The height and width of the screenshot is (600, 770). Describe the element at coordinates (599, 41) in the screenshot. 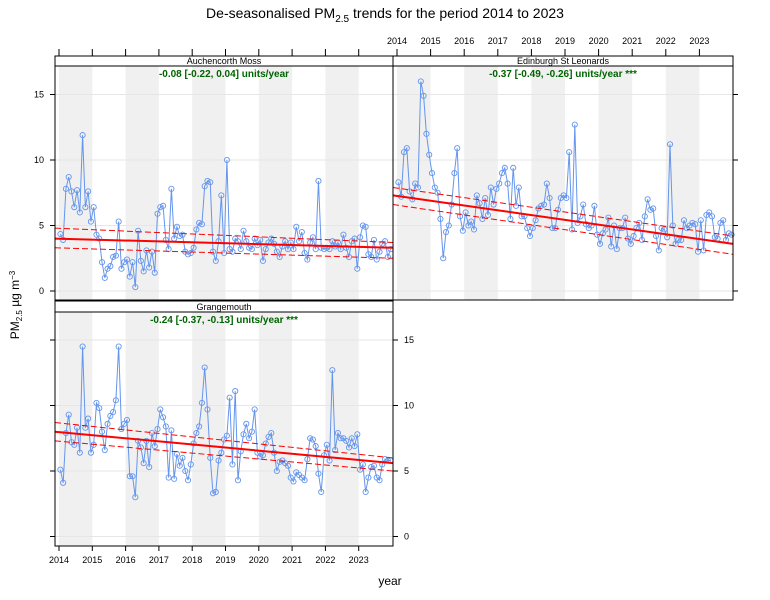

I see `x-tick-label: 2020` at that location.